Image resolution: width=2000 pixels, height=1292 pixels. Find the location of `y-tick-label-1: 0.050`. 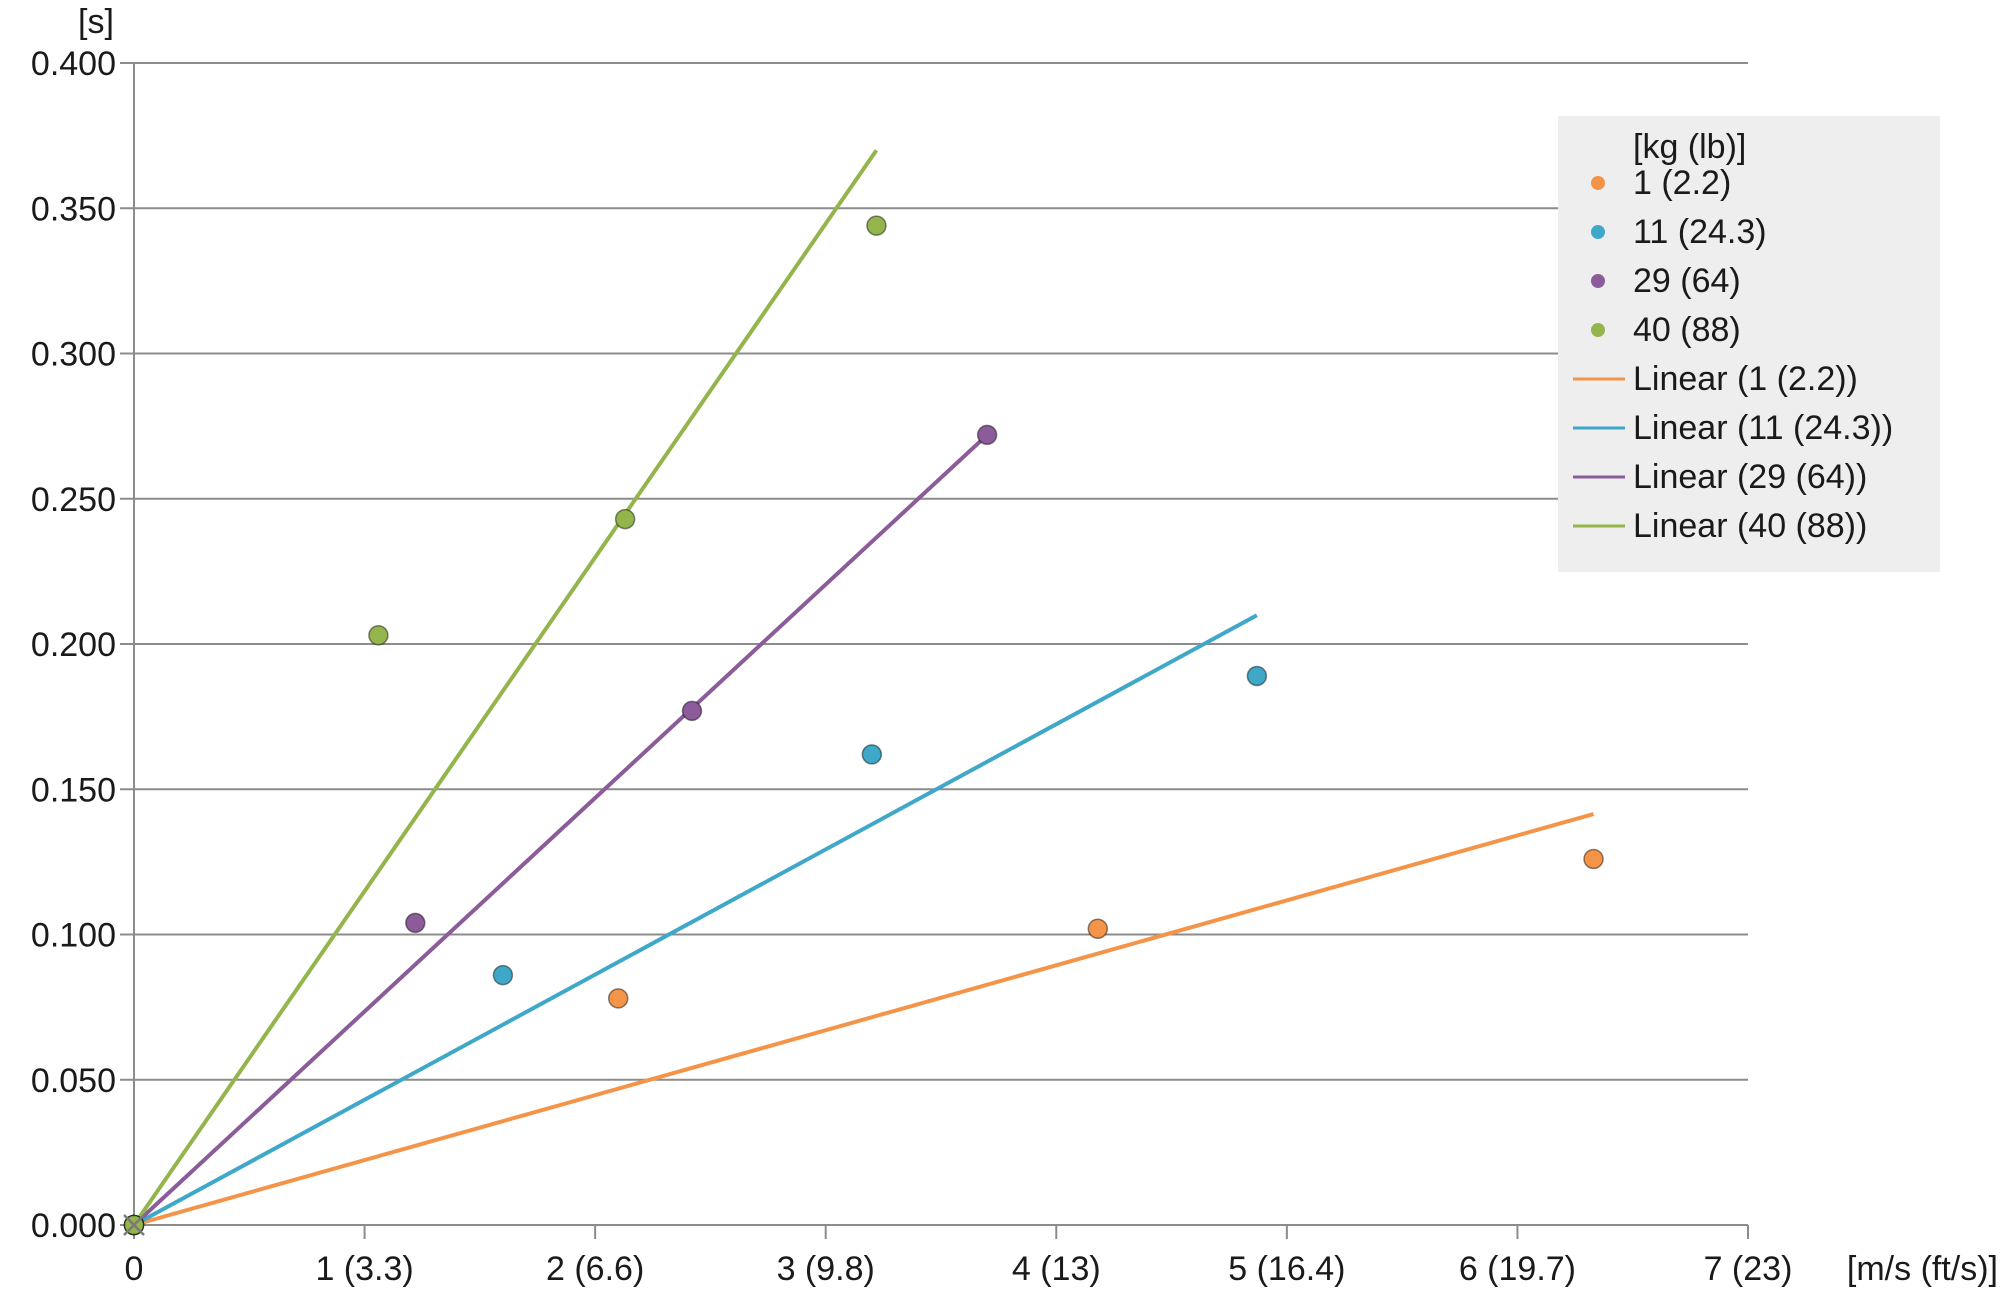

y-tick-label-1: 0.050 is located at coordinates (73, 1081).